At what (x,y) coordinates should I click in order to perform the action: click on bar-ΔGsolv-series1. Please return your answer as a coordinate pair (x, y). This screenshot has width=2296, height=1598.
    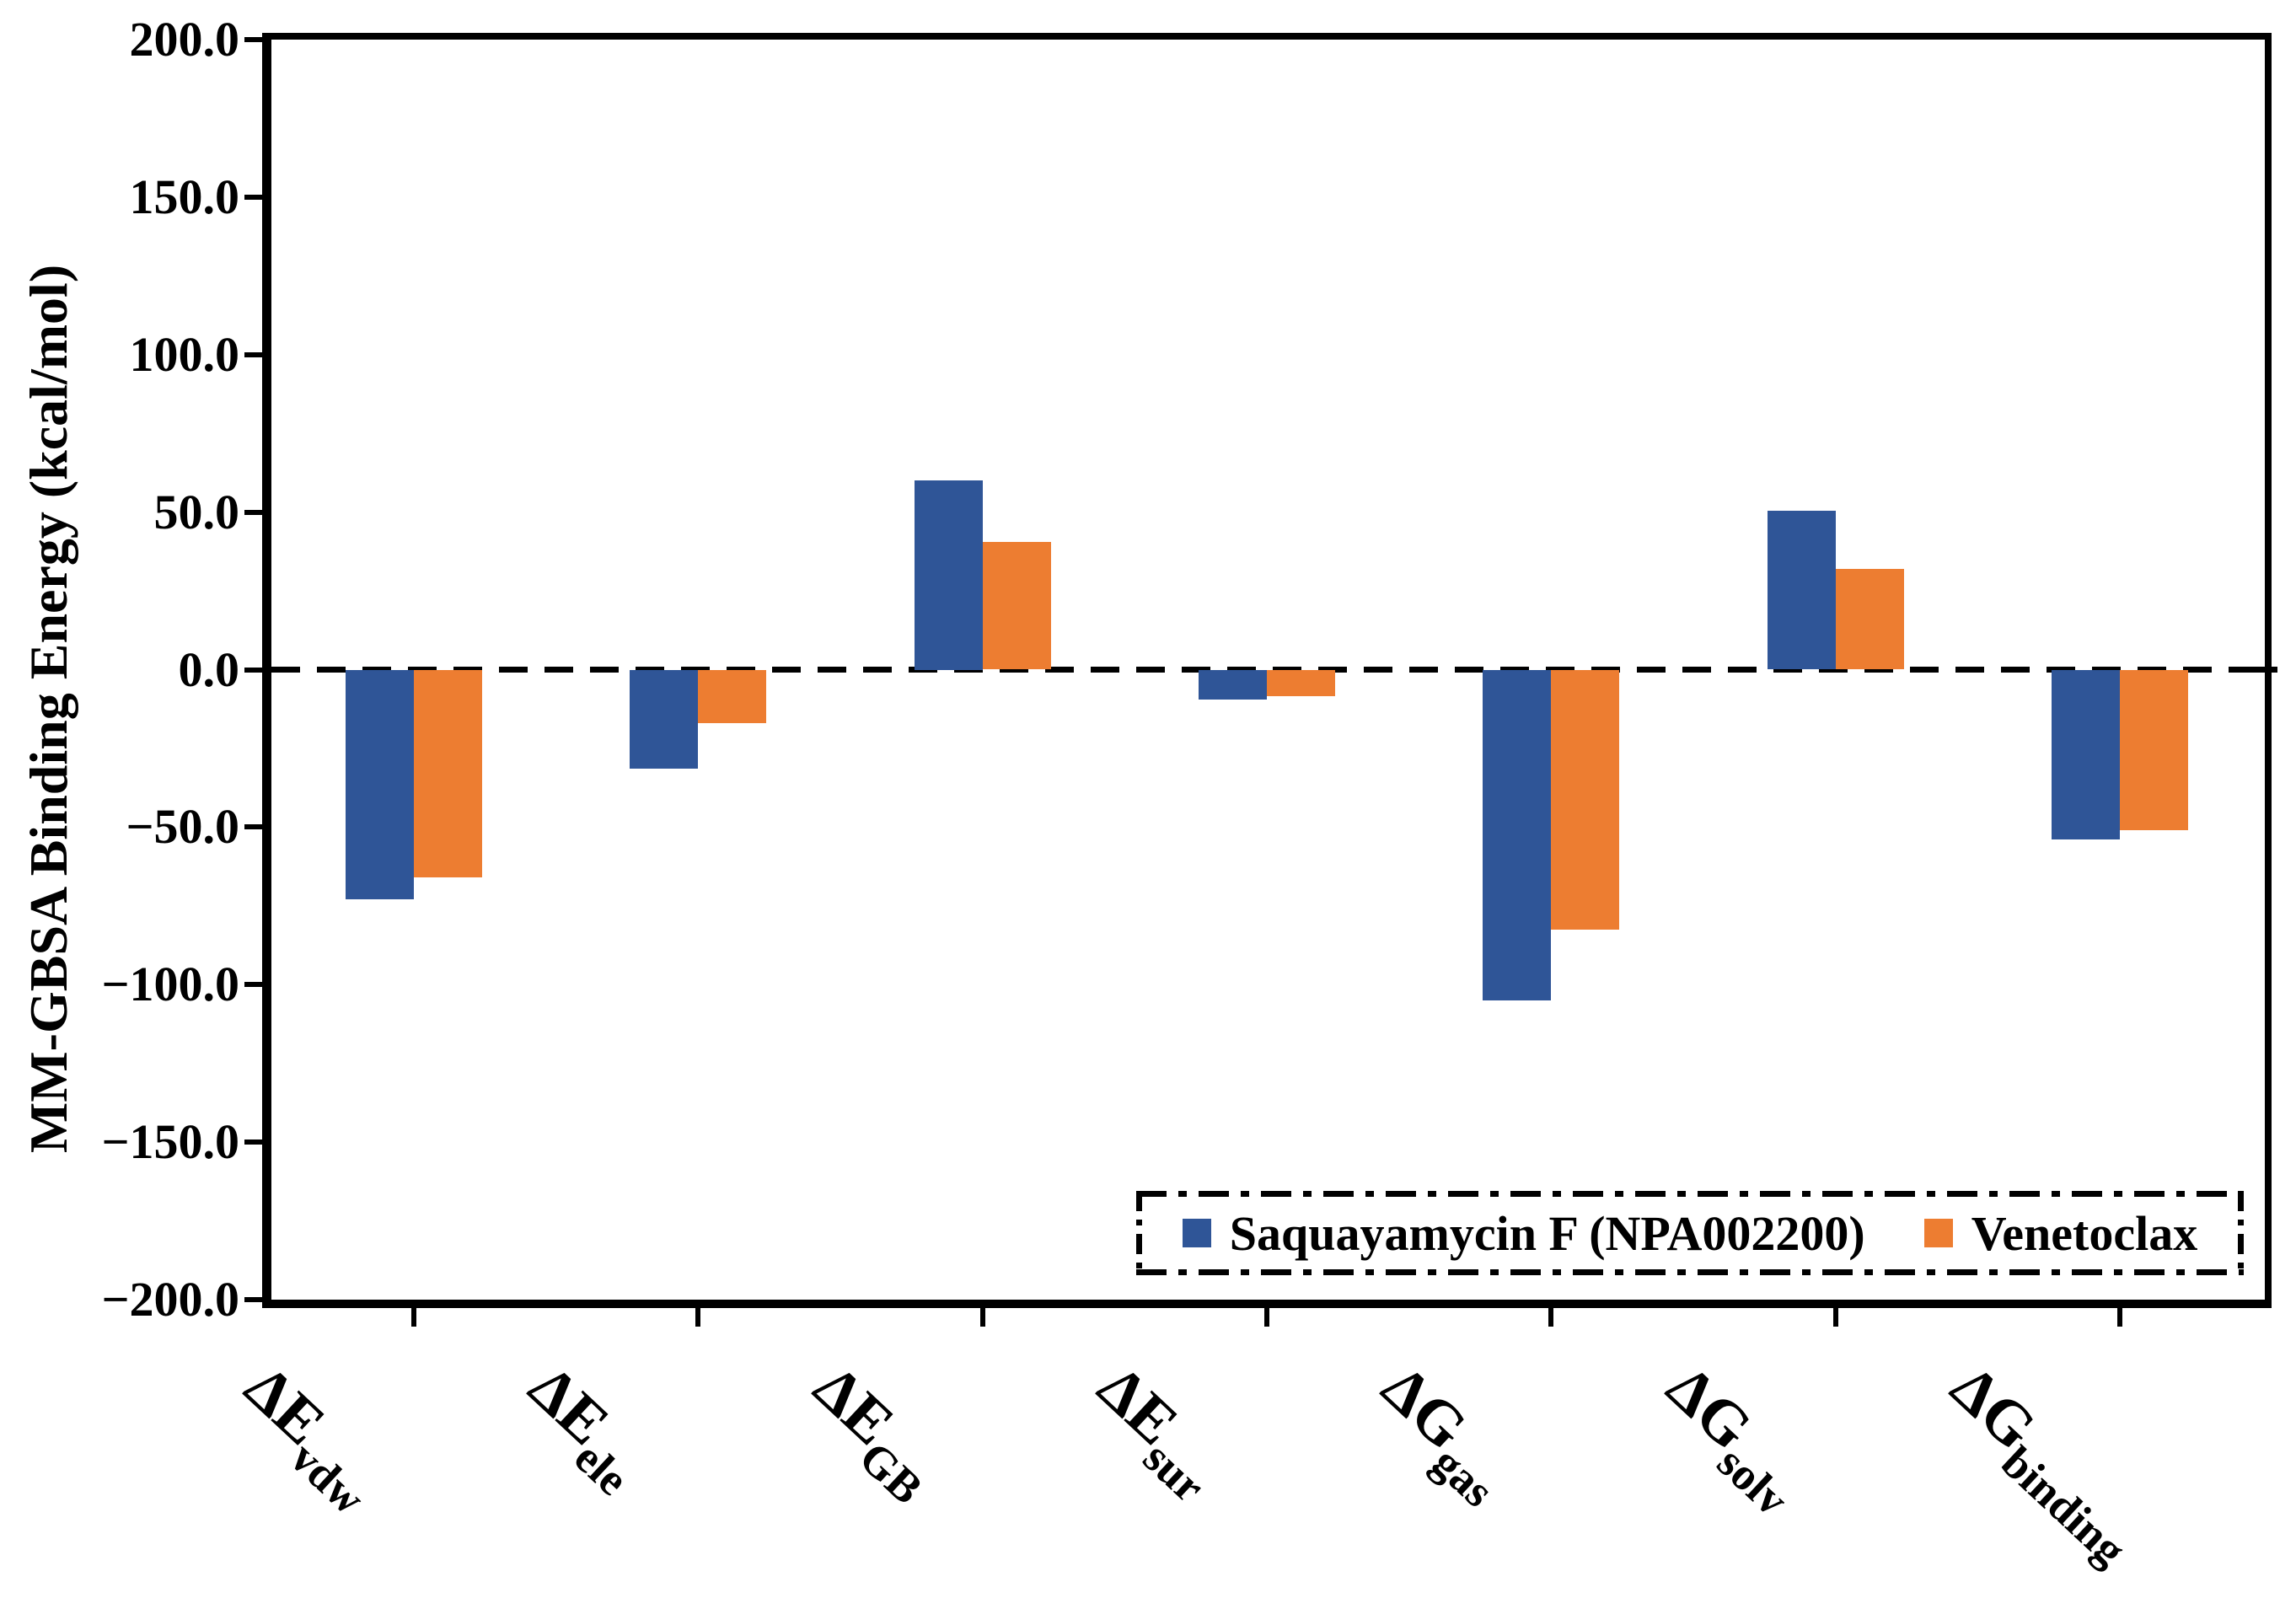
    Looking at the image, I should click on (1801, 590).